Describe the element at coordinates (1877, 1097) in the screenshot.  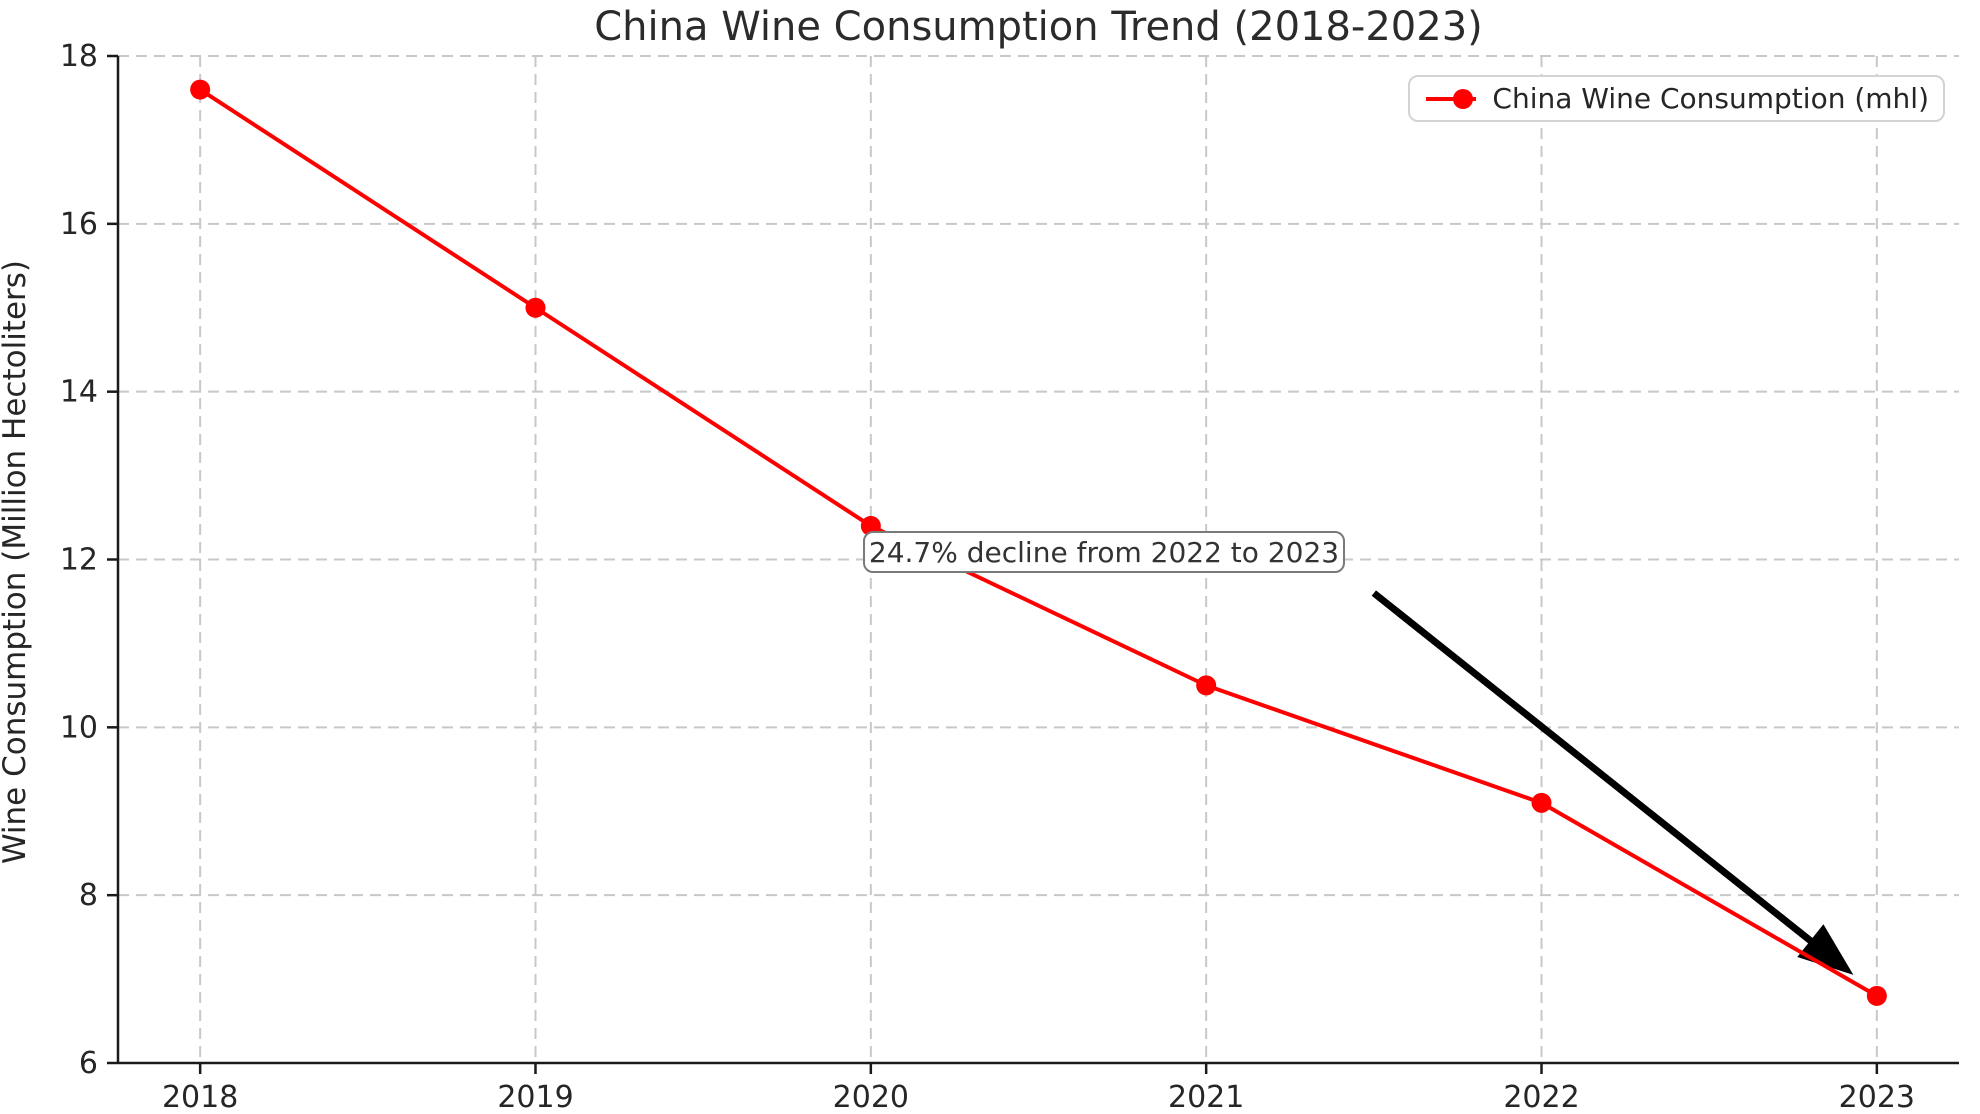
I see `x-tick-label: 2023` at that location.